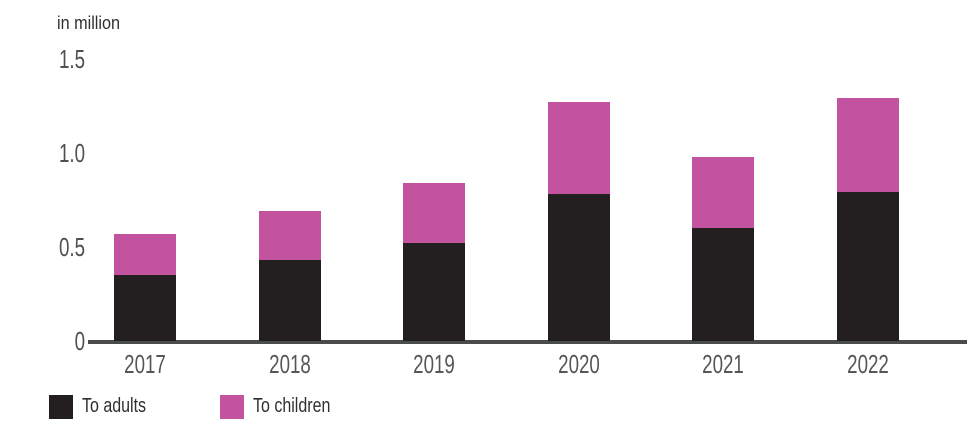  I want to click on bar-2020-adults-segment, so click(579, 267).